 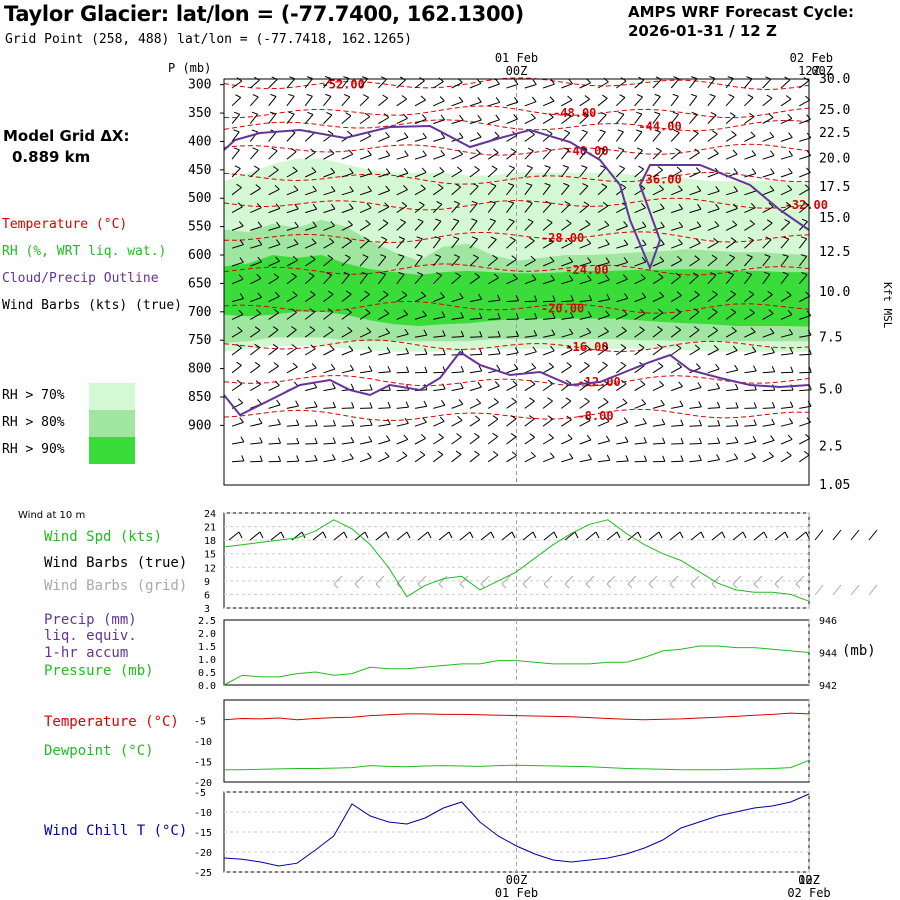 What do you see at coordinates (207, 647) in the screenshot?
I see `precip-tick-label: 1.5` at bounding box center [207, 647].